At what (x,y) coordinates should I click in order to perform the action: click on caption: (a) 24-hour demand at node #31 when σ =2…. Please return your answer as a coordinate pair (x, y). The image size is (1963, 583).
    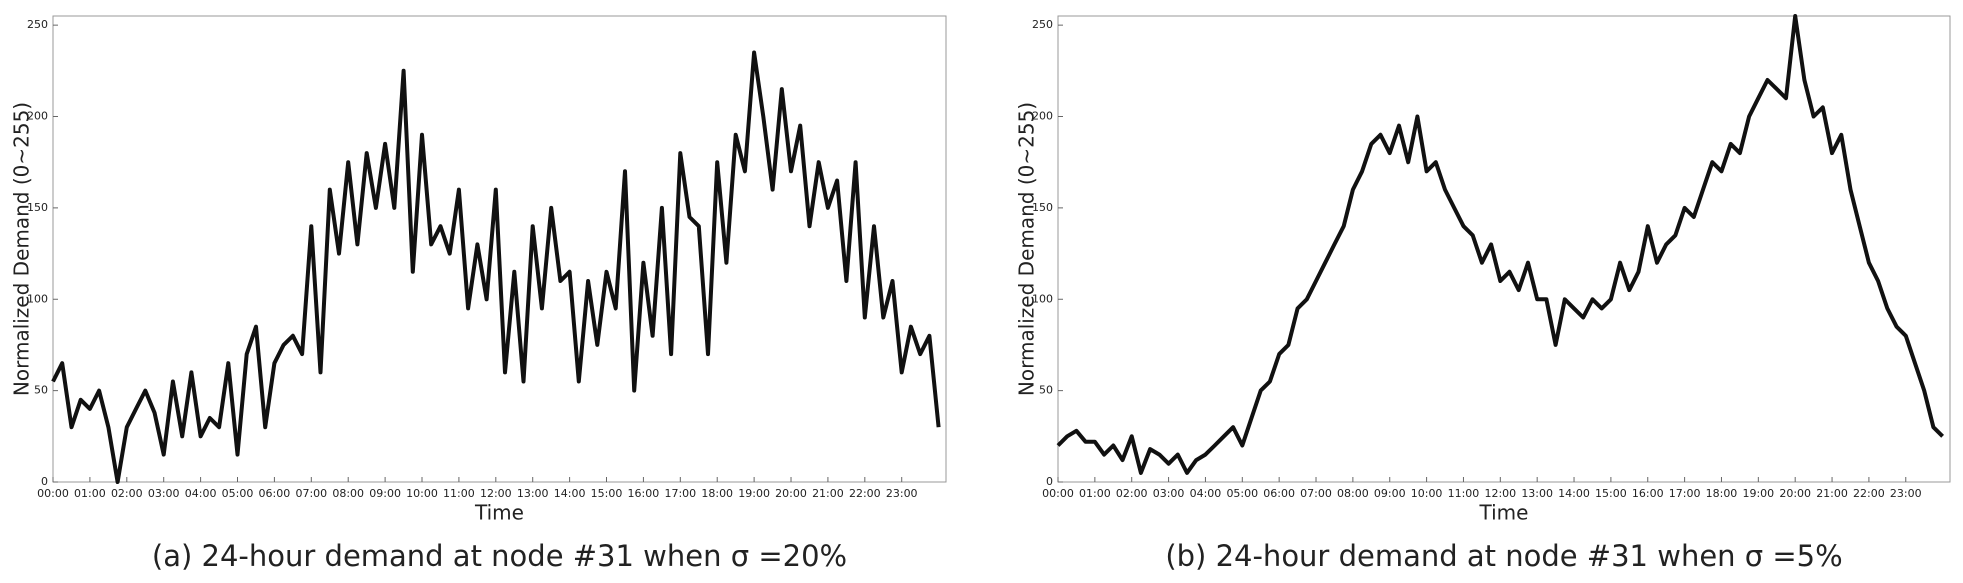
    Looking at the image, I should click on (499, 556).